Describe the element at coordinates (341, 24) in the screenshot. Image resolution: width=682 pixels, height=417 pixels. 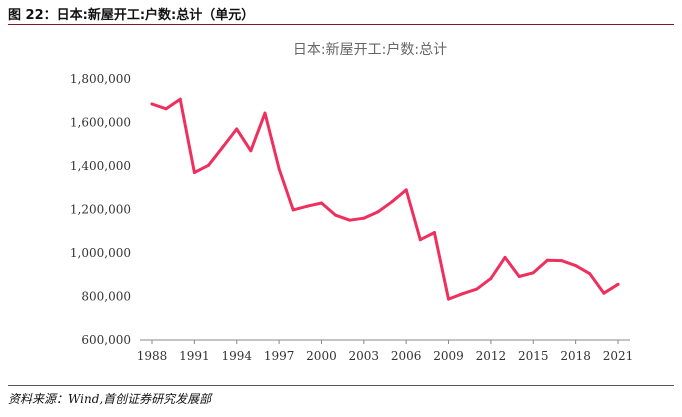
I see `caption-rule` at that location.